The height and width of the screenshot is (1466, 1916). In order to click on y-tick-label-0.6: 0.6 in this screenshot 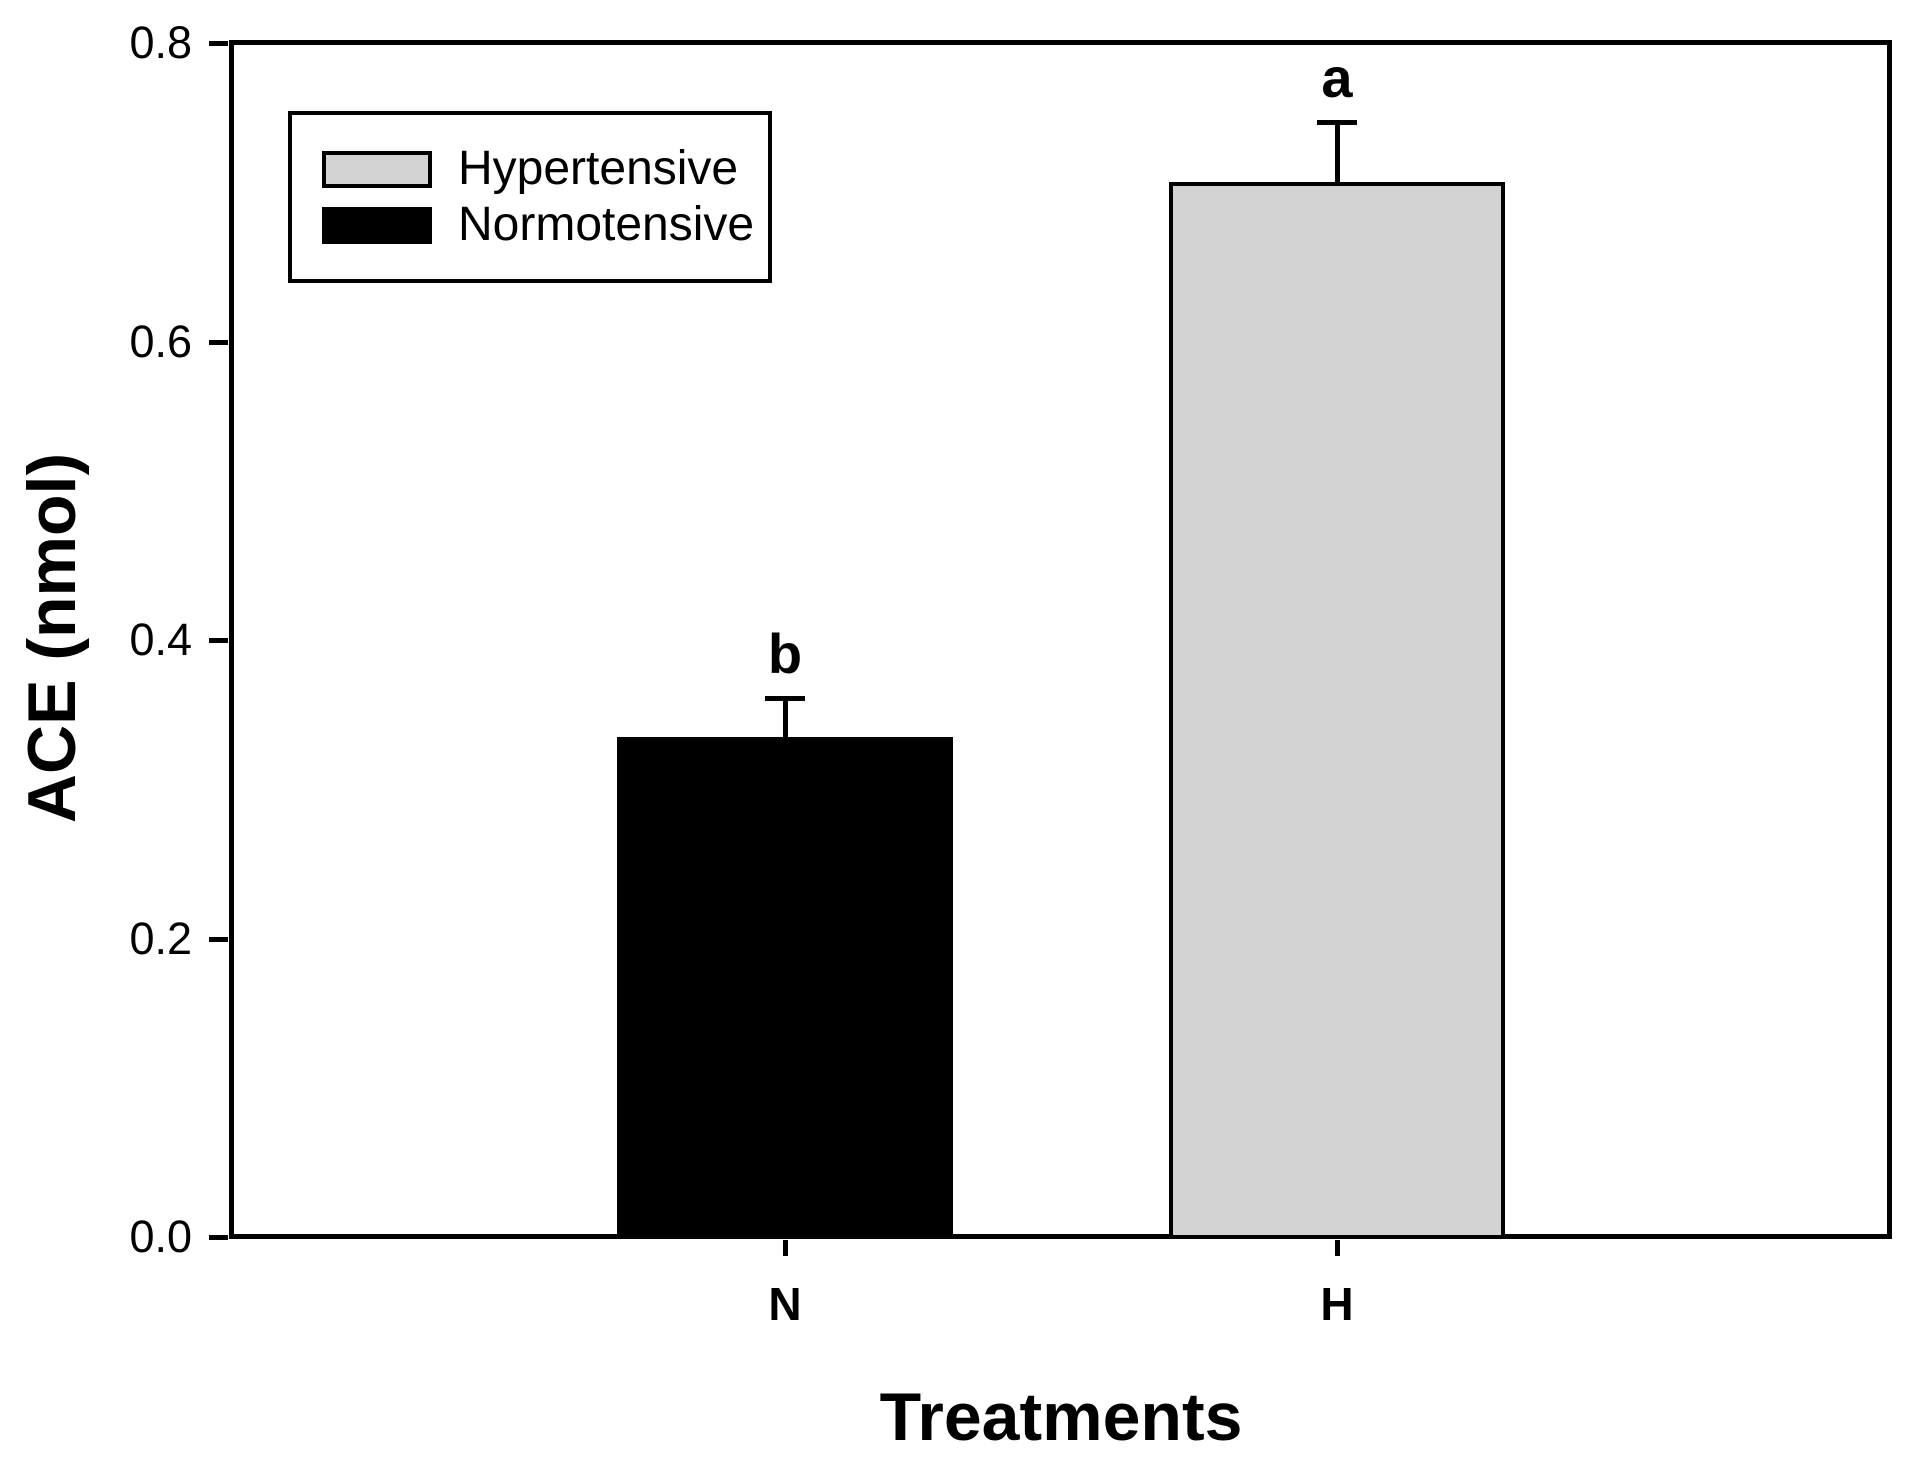, I will do `click(160, 341)`.